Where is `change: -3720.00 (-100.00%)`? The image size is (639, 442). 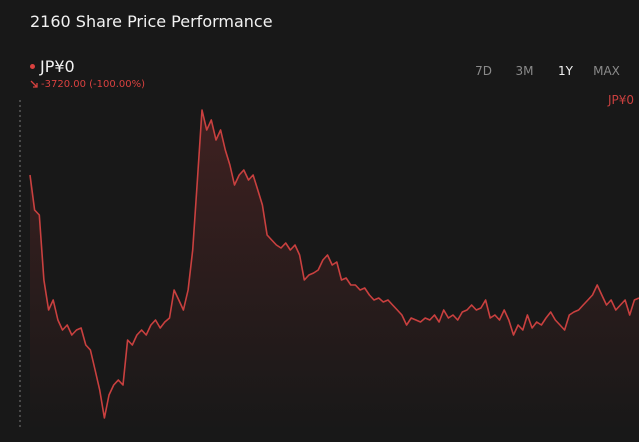 change: -3720.00 (-100.00%) is located at coordinates (93, 84).